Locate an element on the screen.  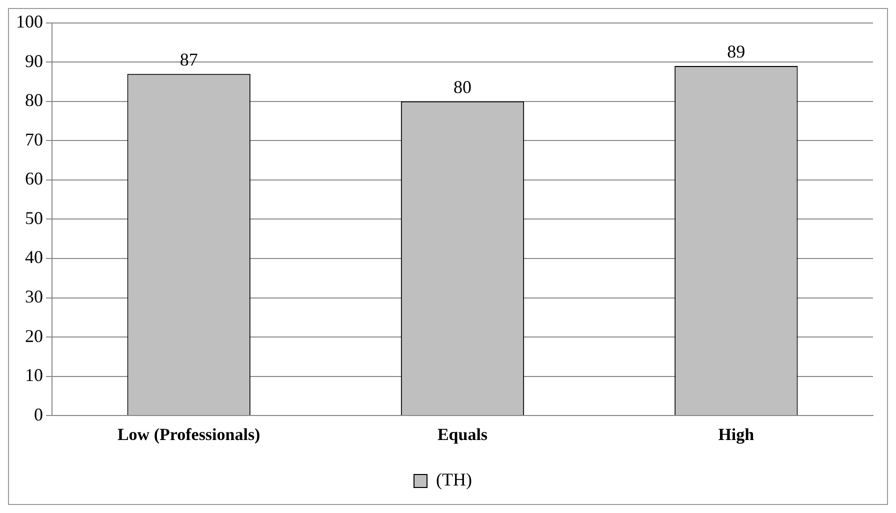
data-label: 89 is located at coordinates (736, 52).